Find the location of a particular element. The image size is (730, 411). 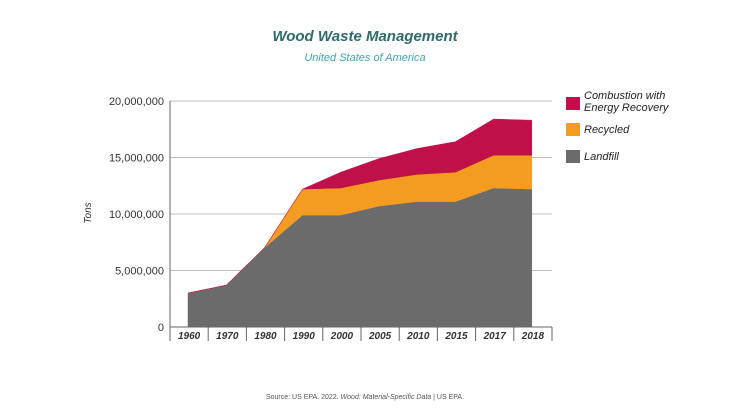

x-tick-label: 2015 is located at coordinates (456, 336).